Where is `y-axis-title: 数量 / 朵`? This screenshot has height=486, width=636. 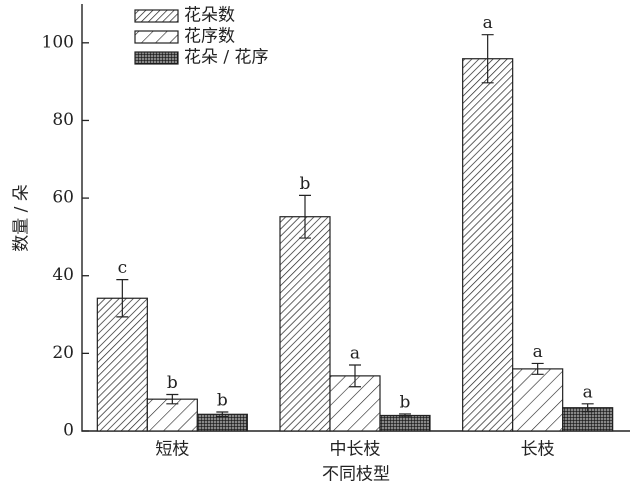 y-axis-title: 数量 / 朵 is located at coordinates (22, 218).